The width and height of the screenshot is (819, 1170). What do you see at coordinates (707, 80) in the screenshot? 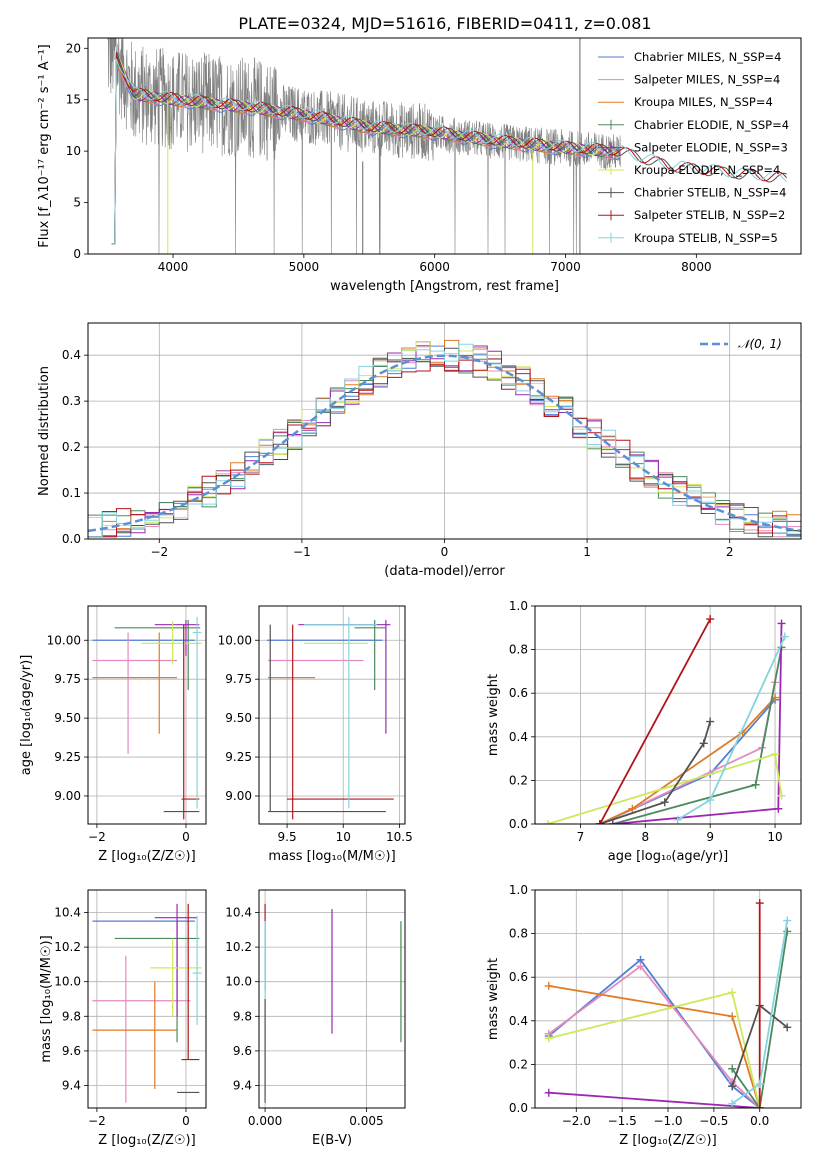
I see `legend-label: Salpeter MILES, N_SSP=4` at bounding box center [707, 80].